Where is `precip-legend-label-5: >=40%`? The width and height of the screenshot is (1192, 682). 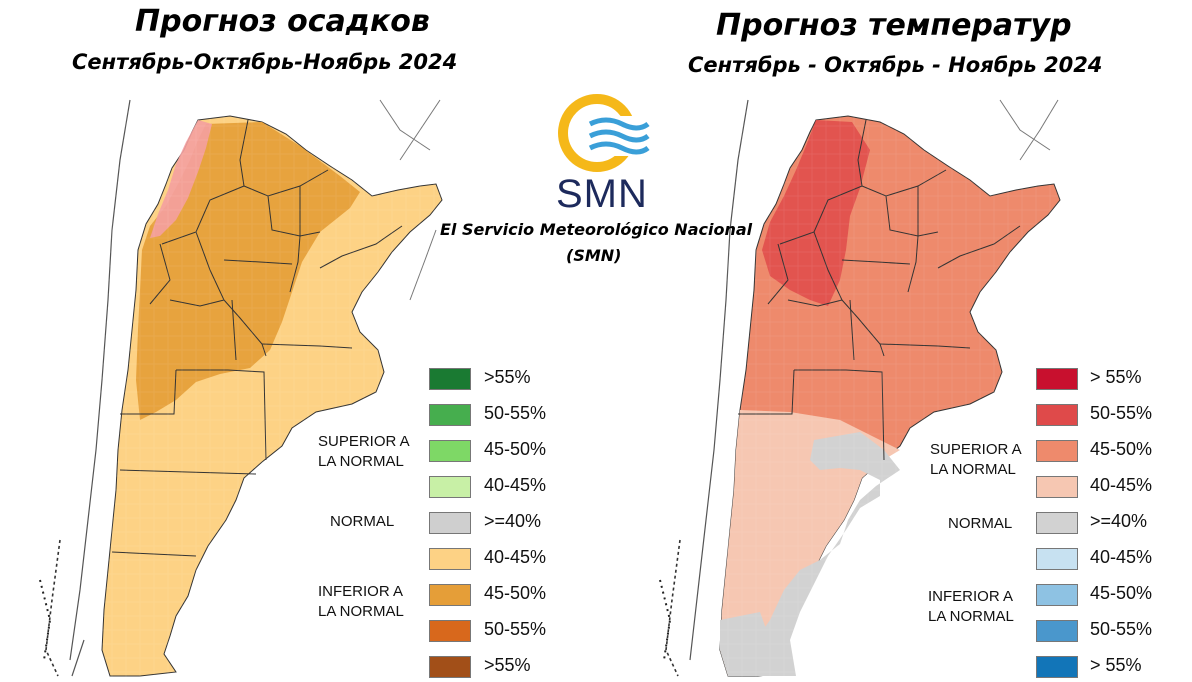
precip-legend-label-5: >=40% is located at coordinates (513, 521).